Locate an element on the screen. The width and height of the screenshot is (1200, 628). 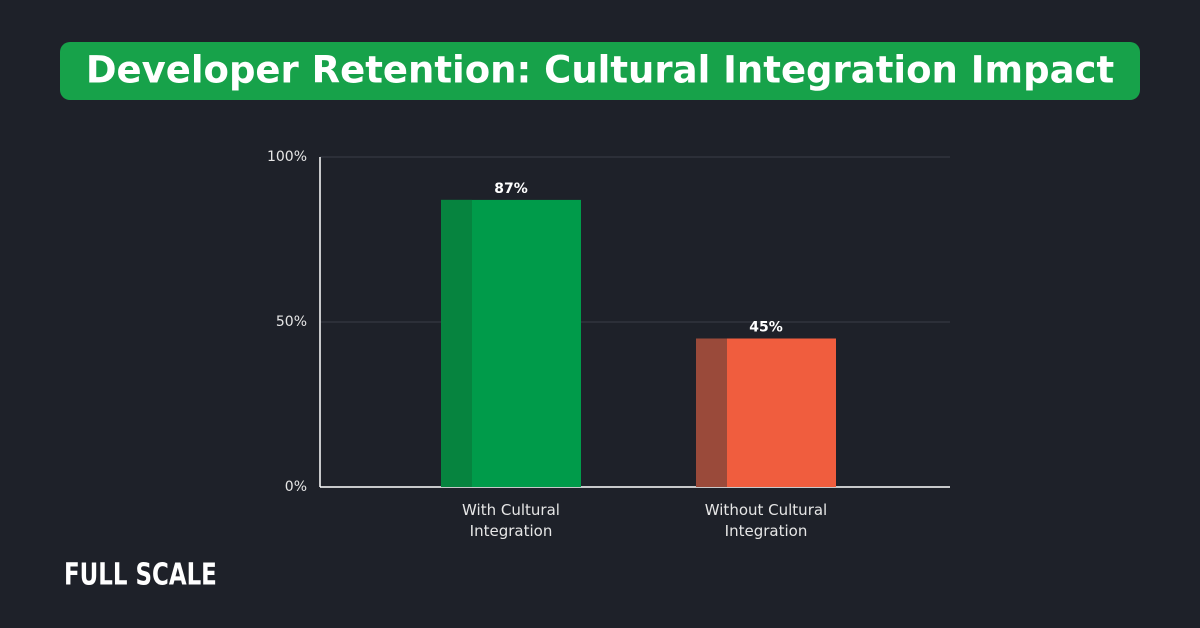
value-label: 45% is located at coordinates (766, 328).